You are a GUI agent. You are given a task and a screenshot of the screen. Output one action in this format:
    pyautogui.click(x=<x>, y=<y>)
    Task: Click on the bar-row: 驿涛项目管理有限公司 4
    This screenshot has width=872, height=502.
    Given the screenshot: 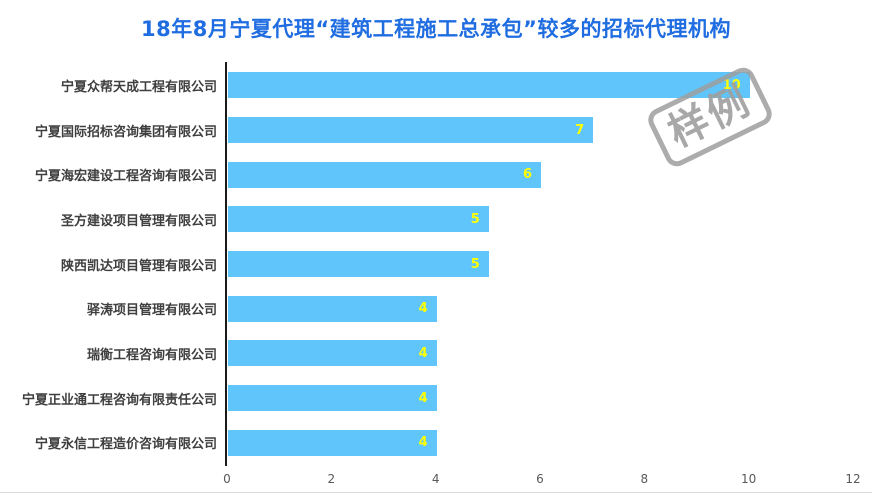 What is the action you would take?
    pyautogui.click(x=427, y=308)
    